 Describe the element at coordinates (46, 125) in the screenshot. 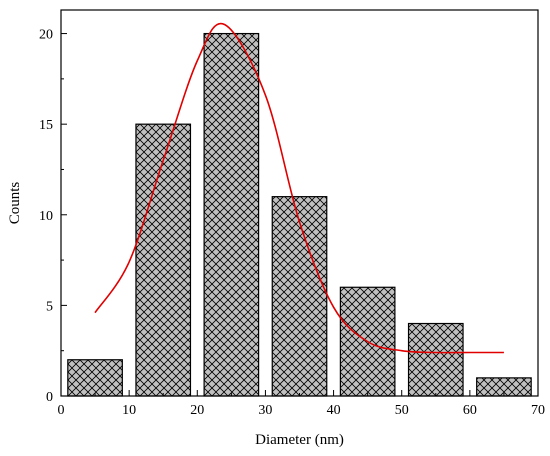

I see `y-tick-label: 15` at that location.